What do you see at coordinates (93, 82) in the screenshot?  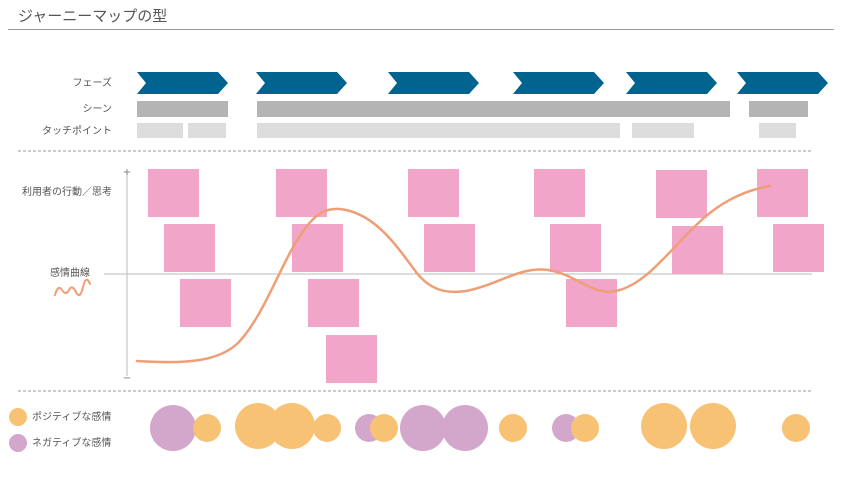 I see `row-label-phase: フェーズ` at bounding box center [93, 82].